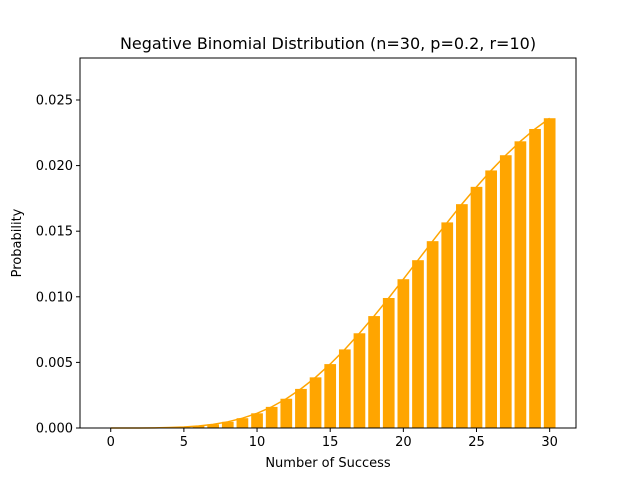 This screenshot has height=480, width=640. What do you see at coordinates (54, 363) in the screenshot?
I see `y-tick-label: 0.005` at bounding box center [54, 363].